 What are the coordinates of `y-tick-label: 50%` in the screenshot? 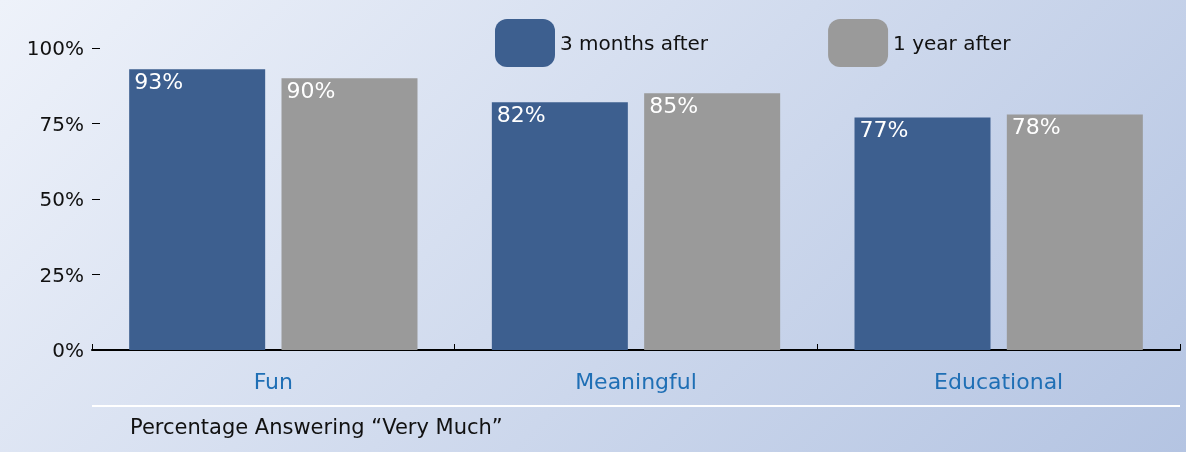 It's located at (61, 199).